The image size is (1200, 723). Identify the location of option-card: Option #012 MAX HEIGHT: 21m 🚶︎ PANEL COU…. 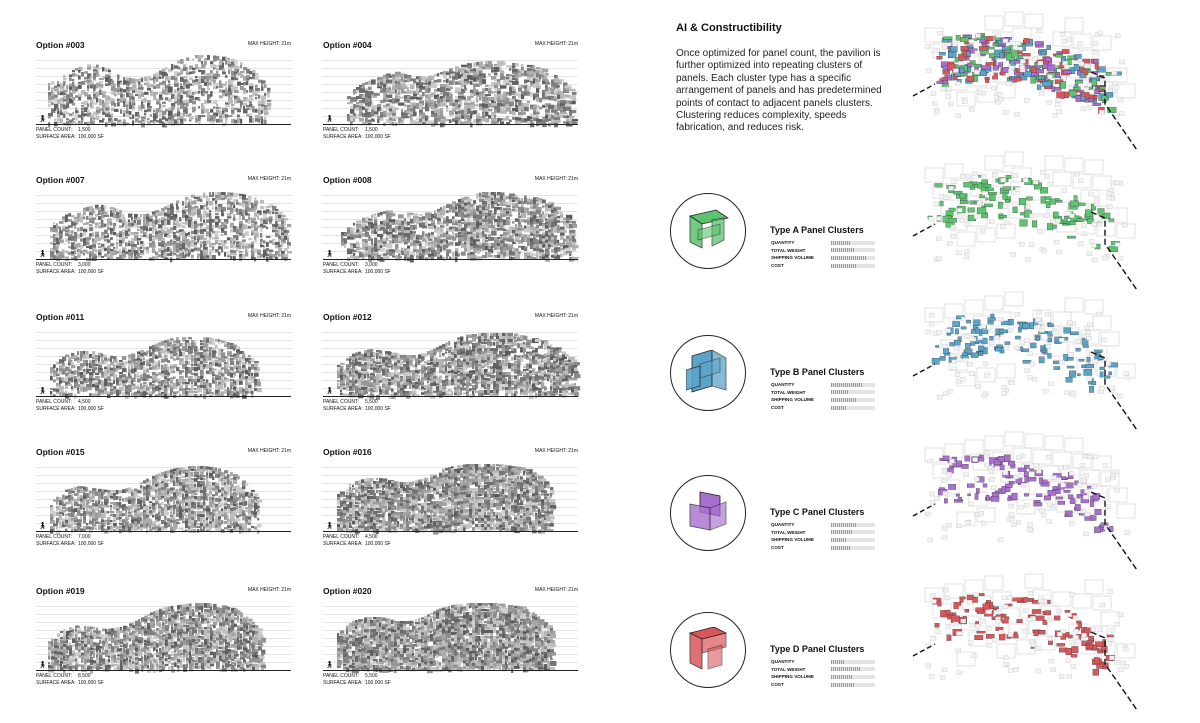
(452, 377).